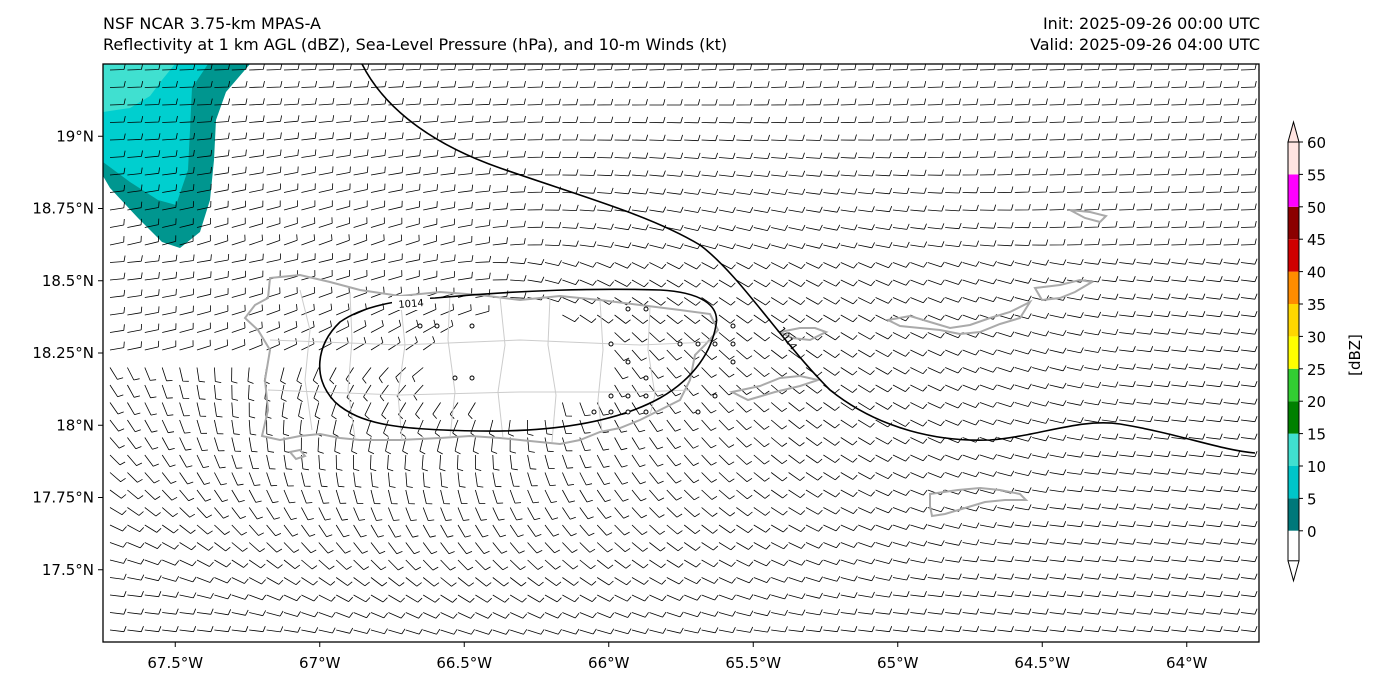 This screenshot has height=687, width=1378. What do you see at coordinates (1293, 571) in the screenshot?
I see `colorbar-extend-bottom` at bounding box center [1293, 571].